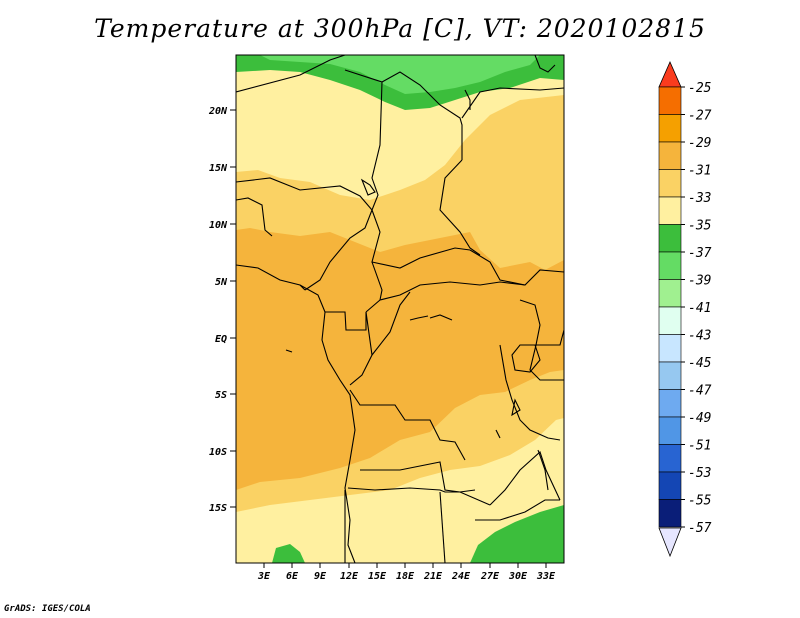 The image size is (800, 618). I want to click on border-sudan-ssudan, so click(516, 267).